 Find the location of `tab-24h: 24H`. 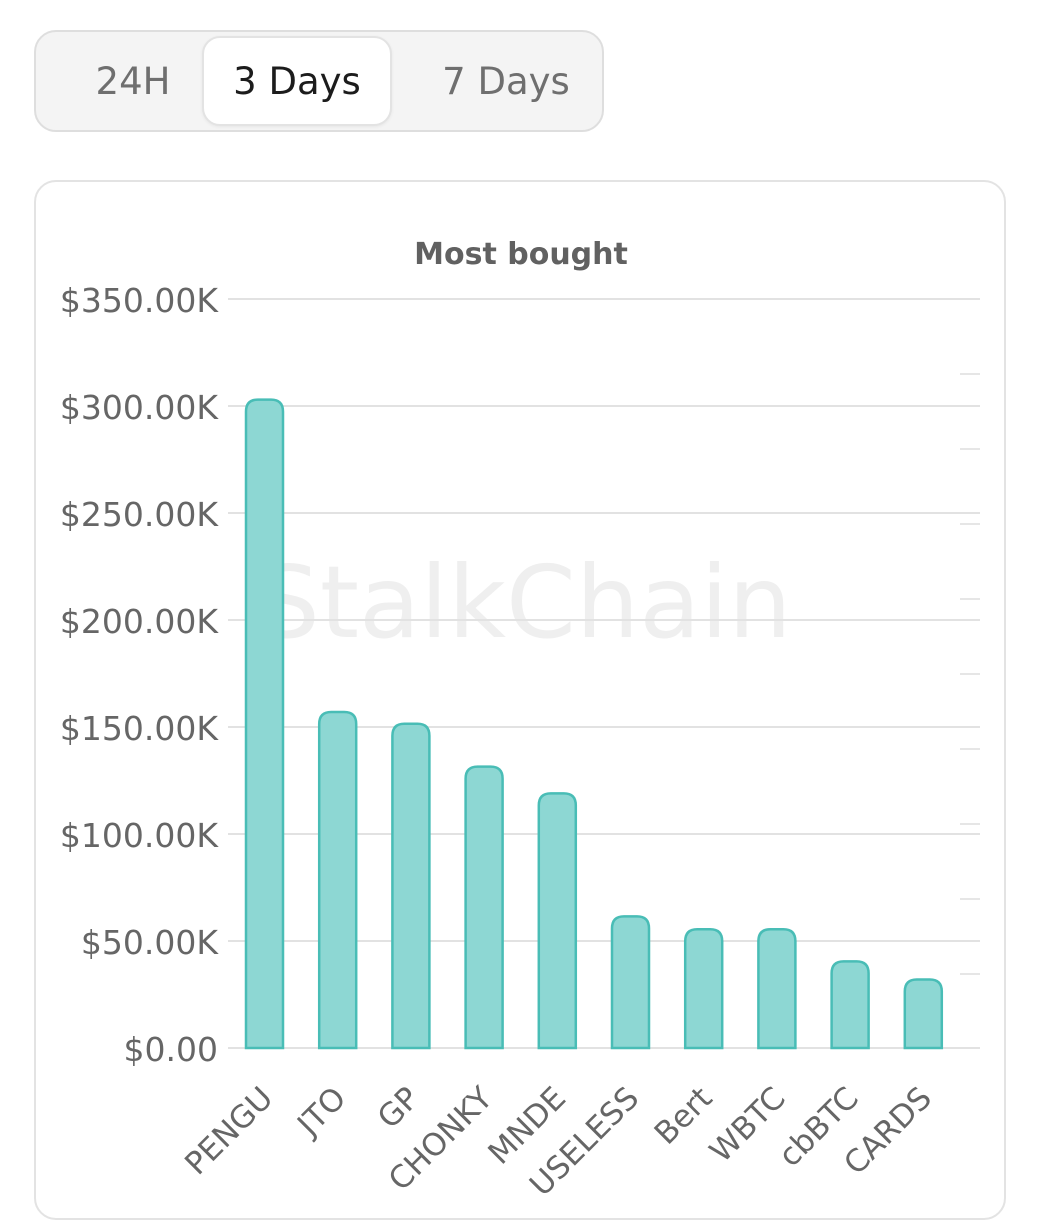

tab-24h: 24H is located at coordinates (133, 81).